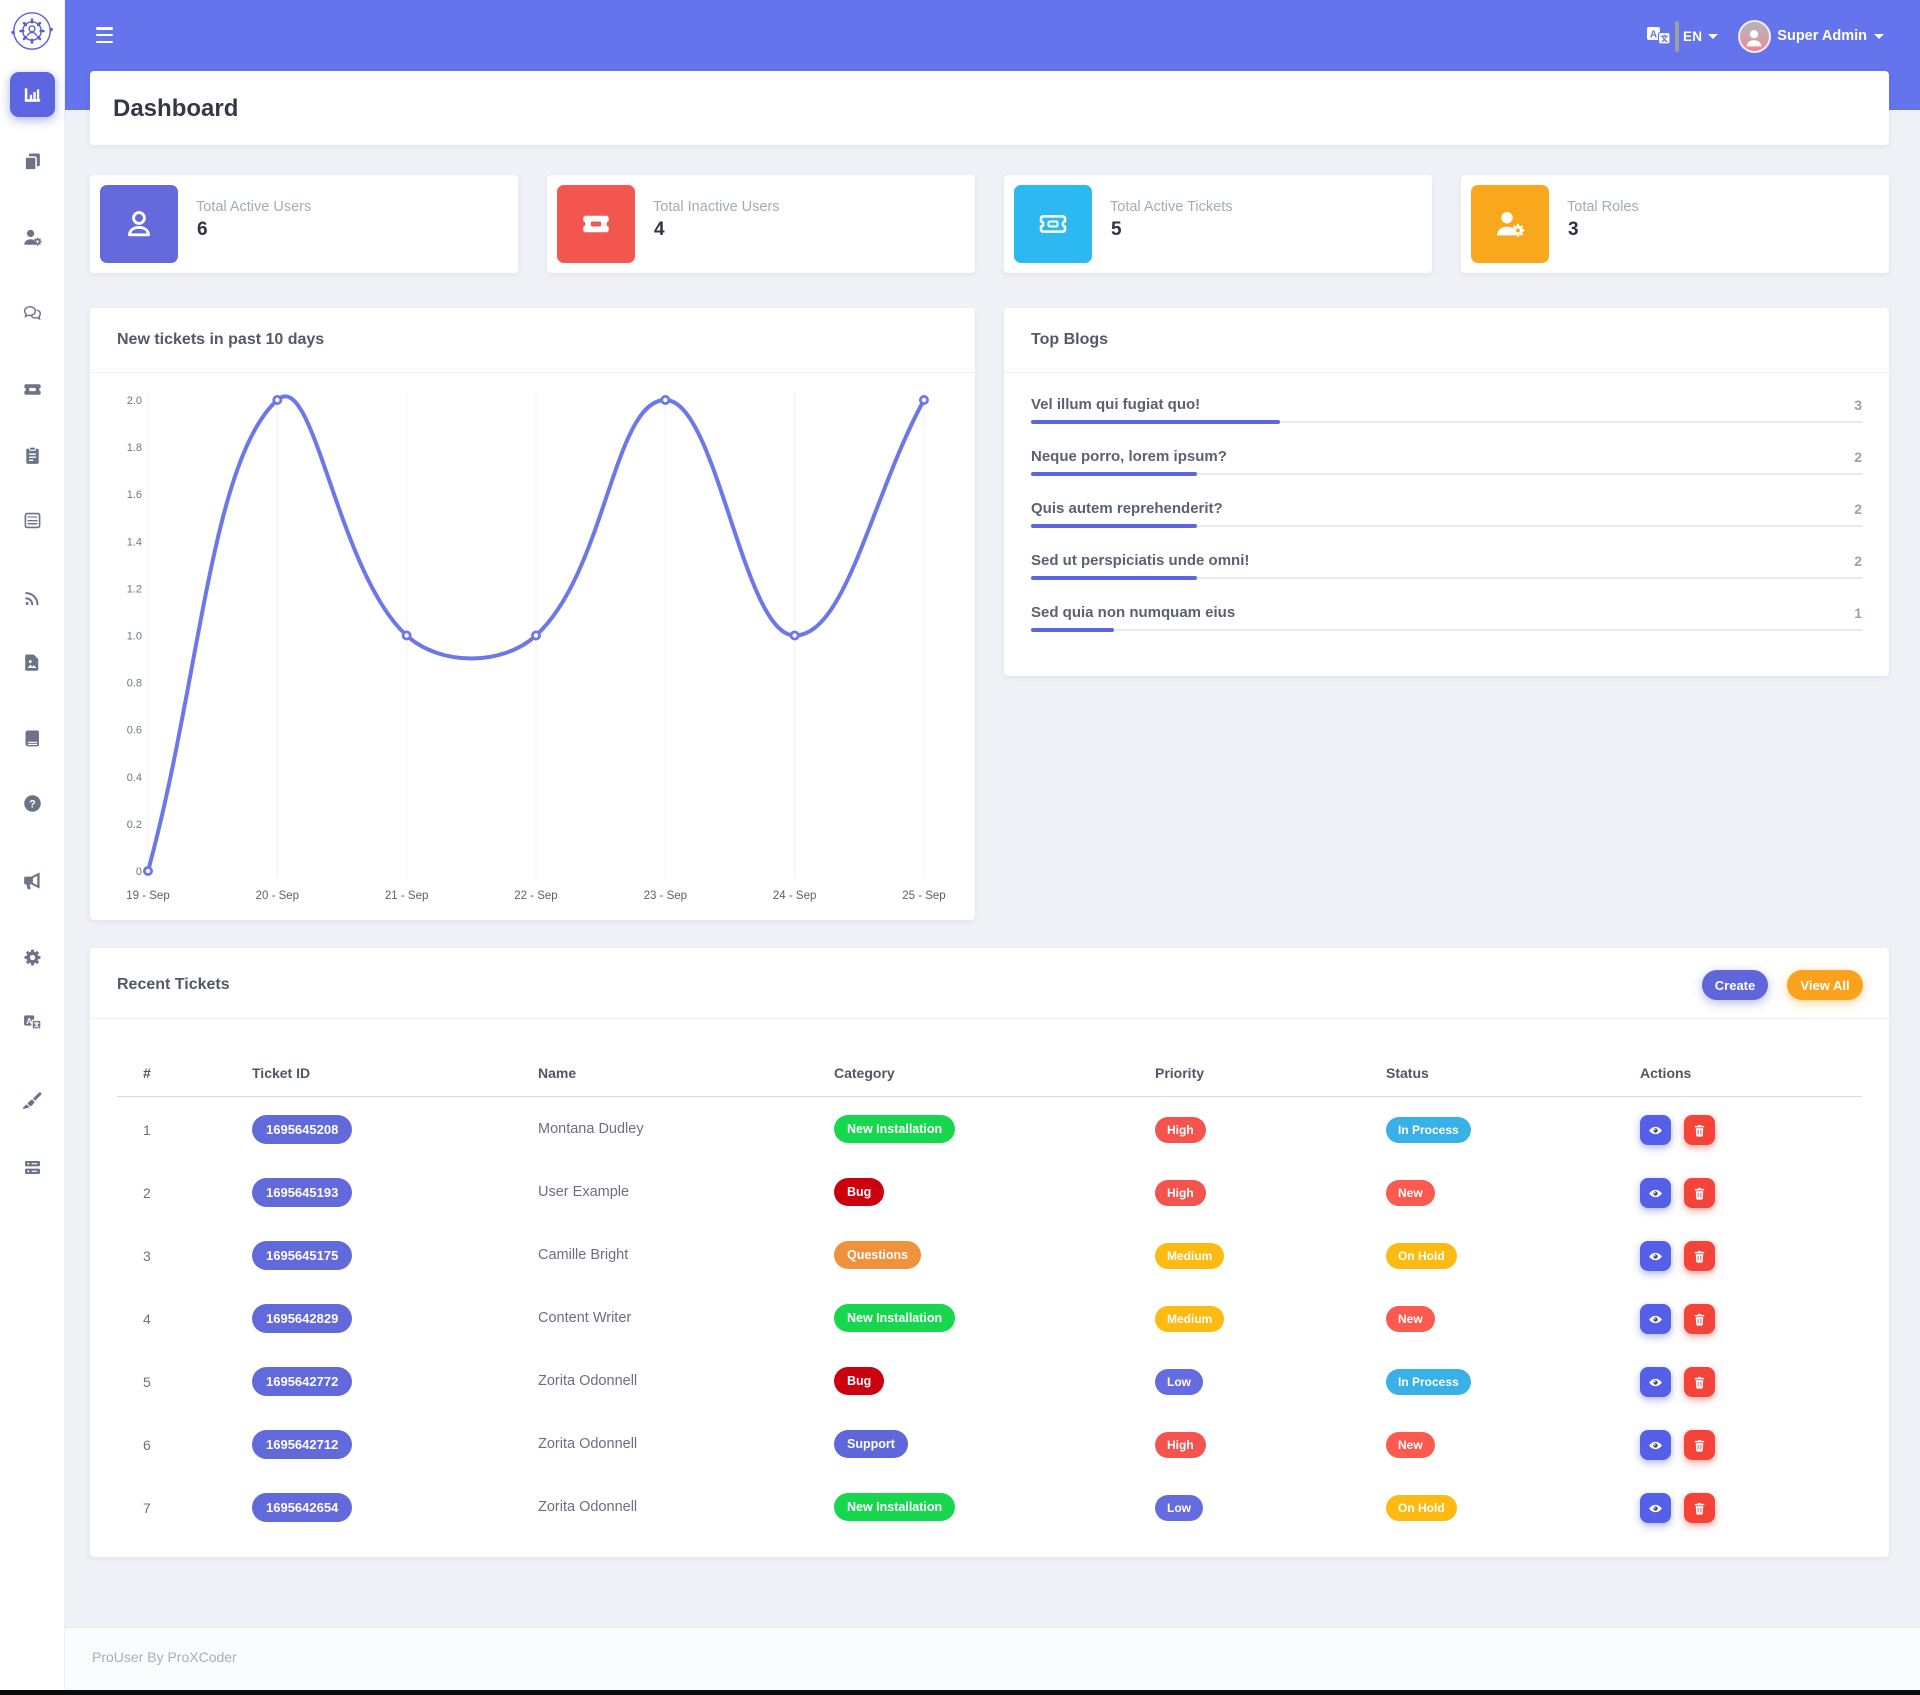 The image size is (1920, 1695). What do you see at coordinates (304, 224) in the screenshot?
I see `stat-card-0: Total Active Users 6` at bounding box center [304, 224].